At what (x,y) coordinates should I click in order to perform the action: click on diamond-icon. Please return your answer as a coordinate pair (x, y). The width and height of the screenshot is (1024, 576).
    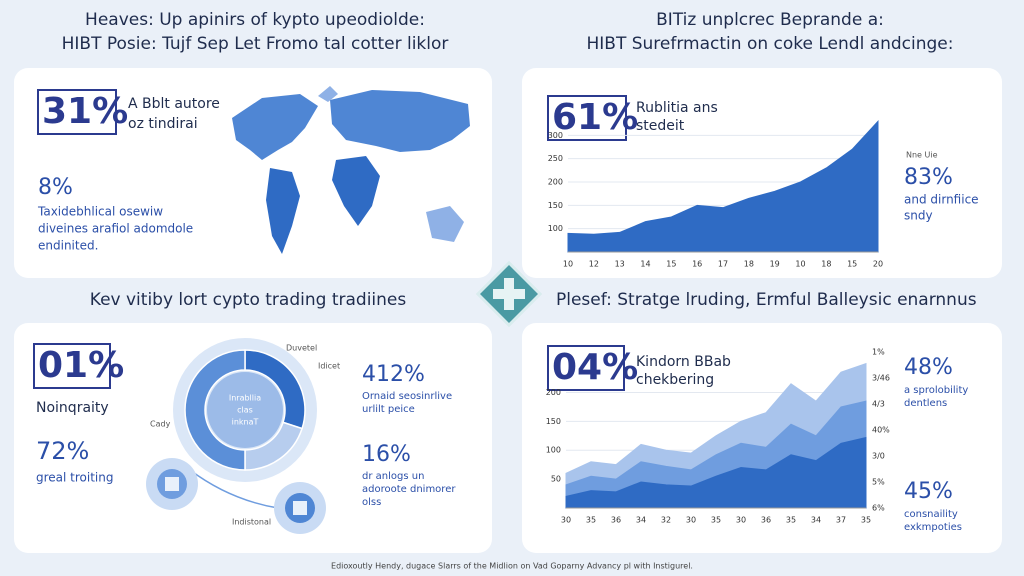
    Looking at the image, I should click on (509, 294).